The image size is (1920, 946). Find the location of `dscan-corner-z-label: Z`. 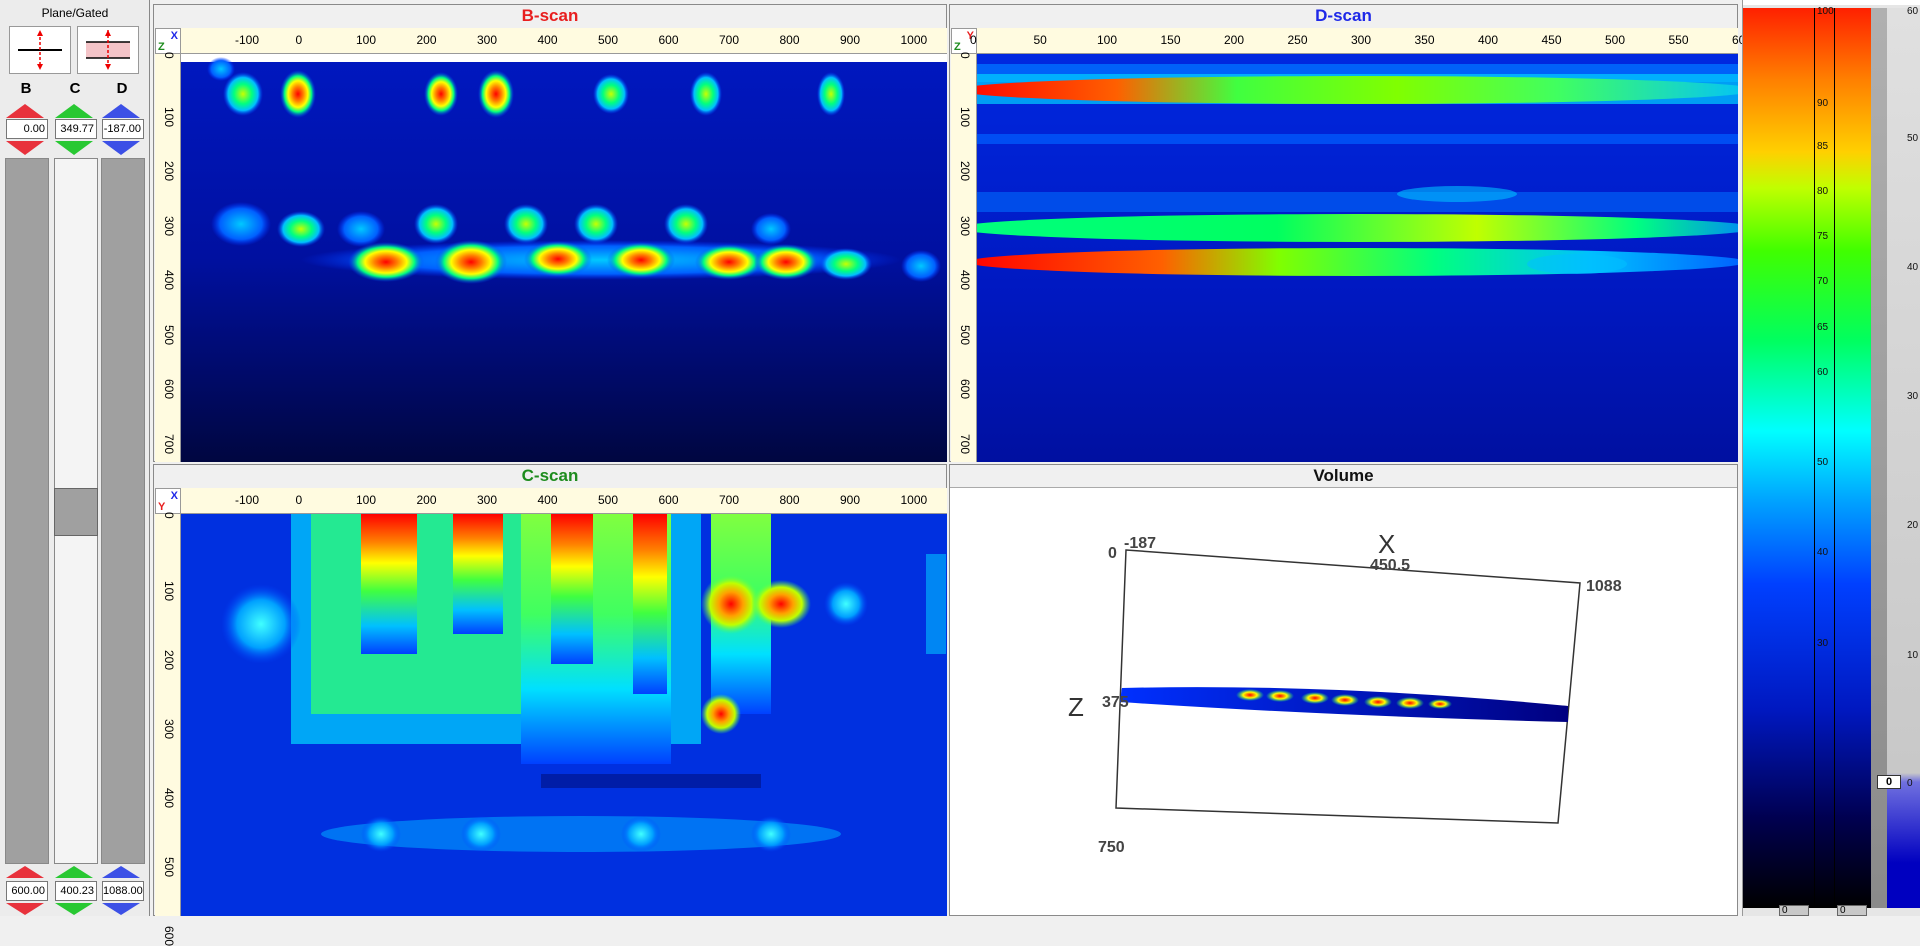

dscan-corner-z-label: Z is located at coordinates (957, 47).